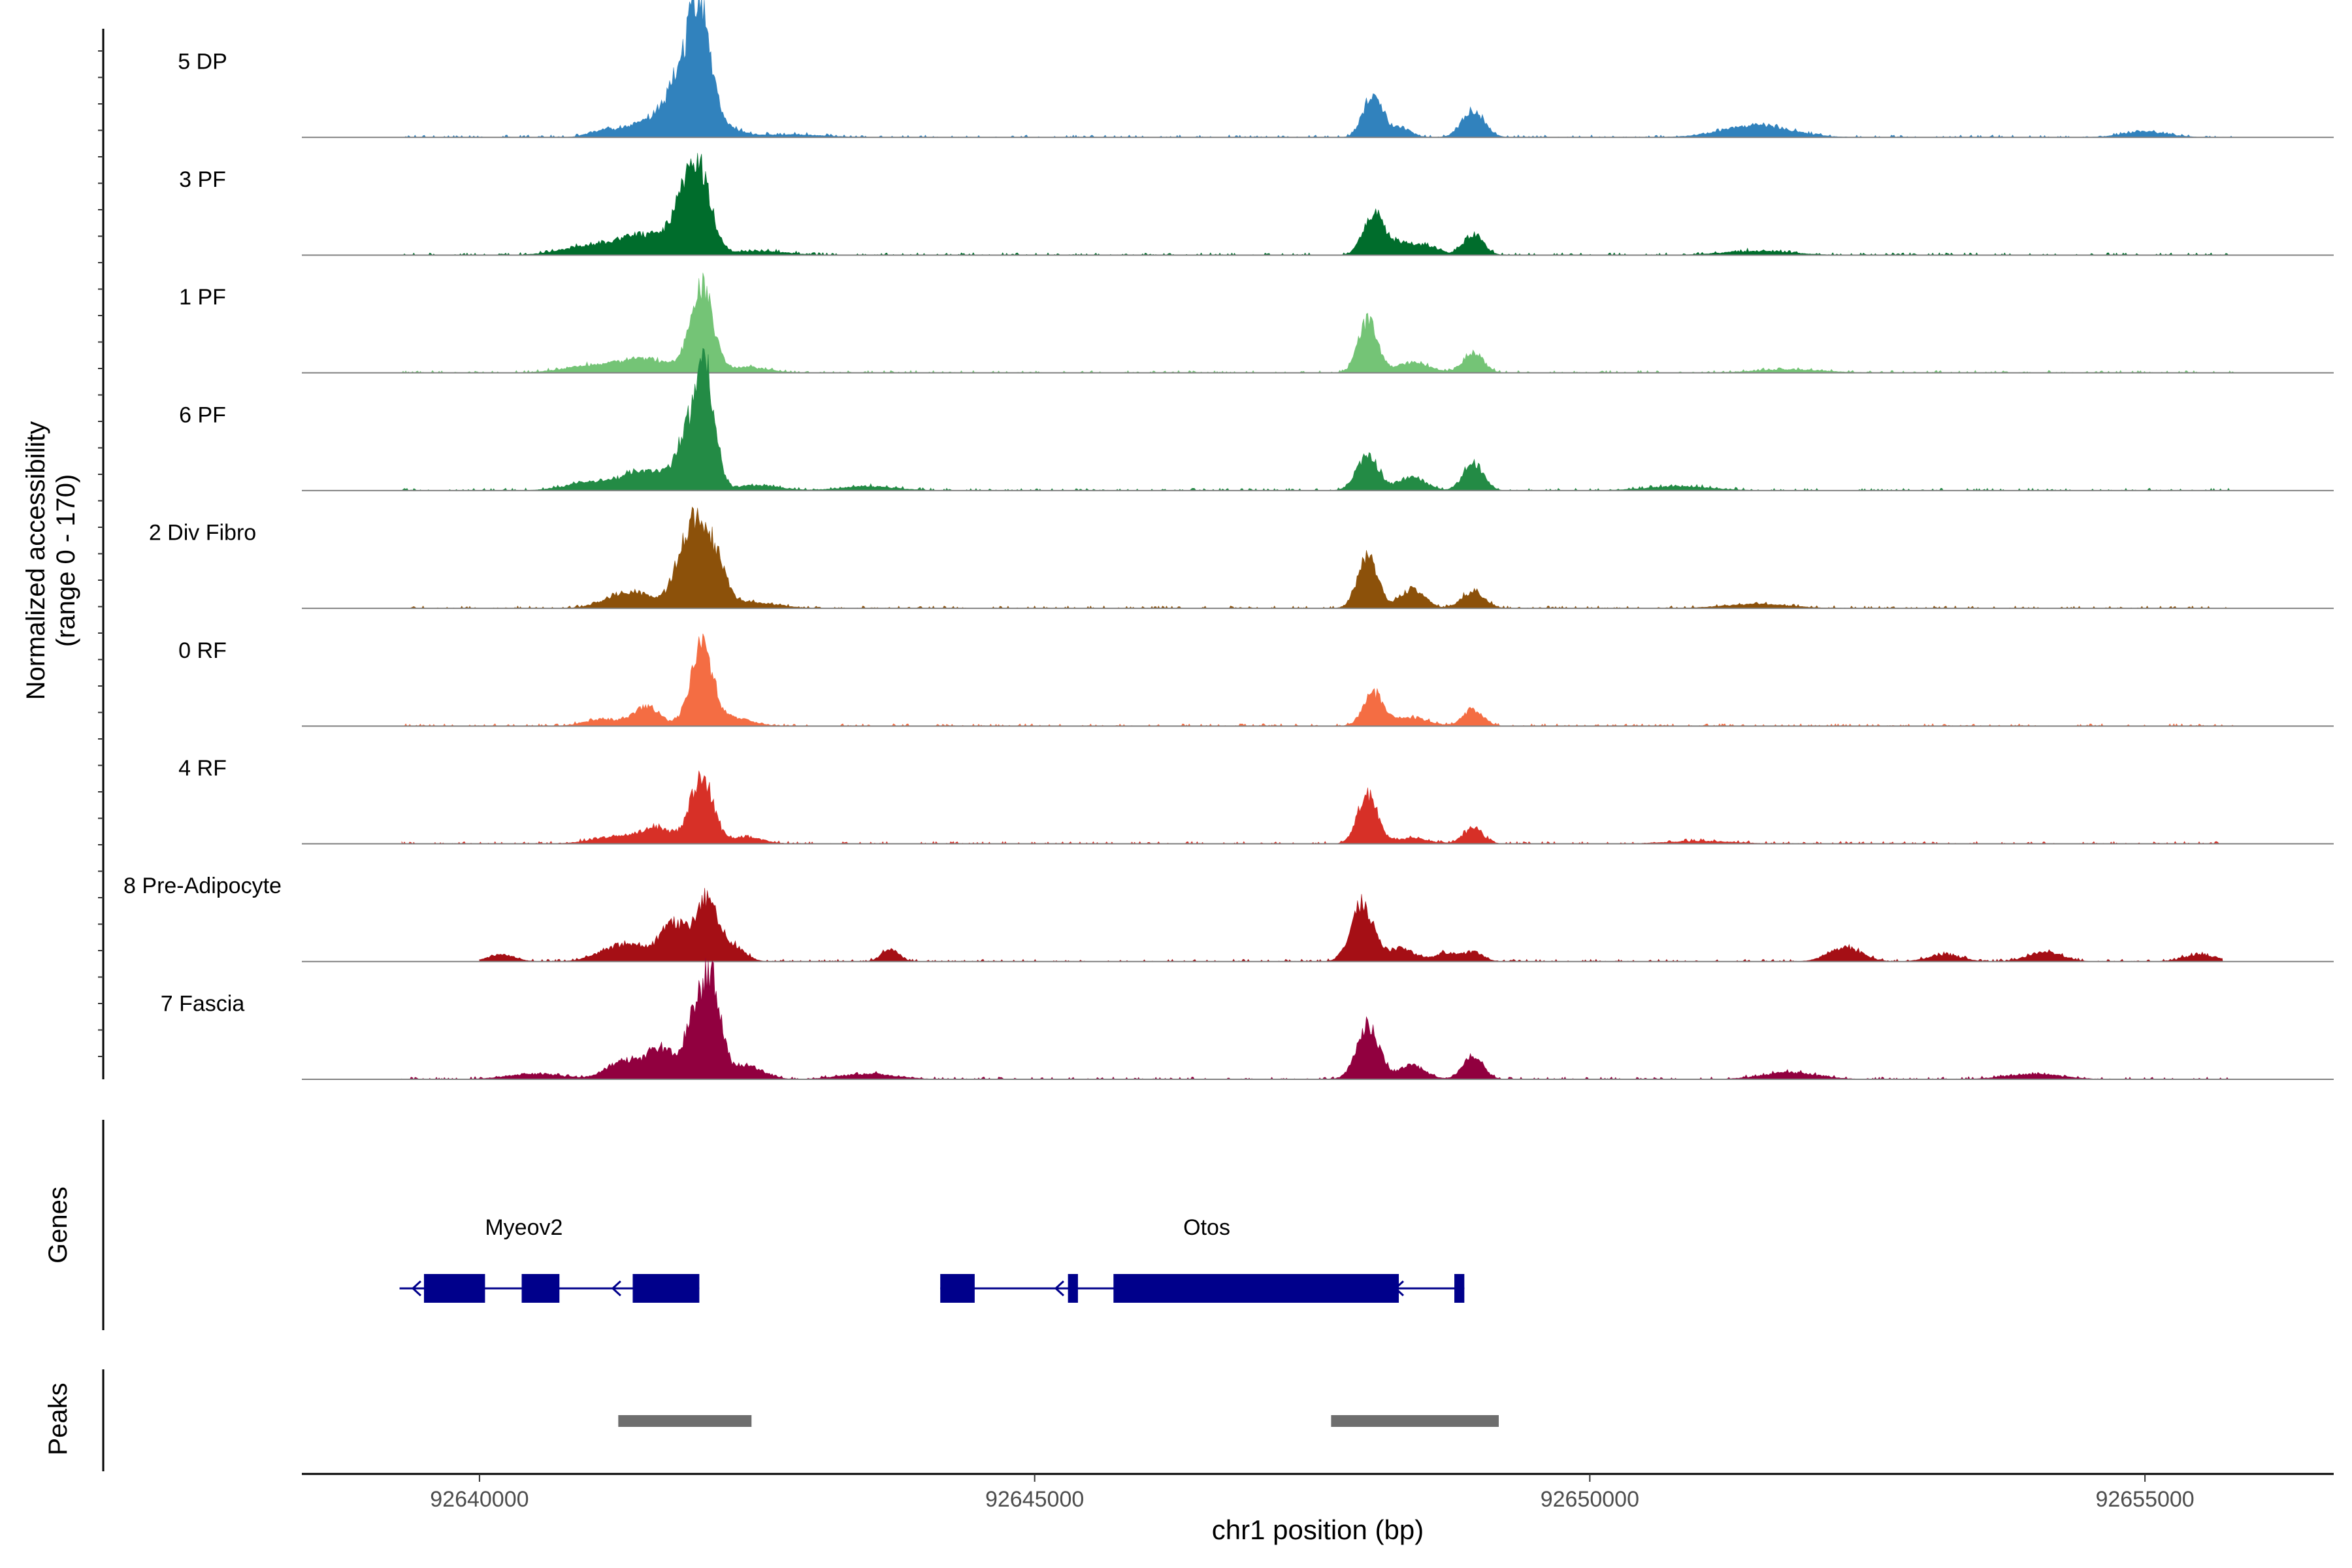 The width and height of the screenshot is (2352, 1568). I want to click on coverage-area-8-pre-adipocyte, so click(1351, 925).